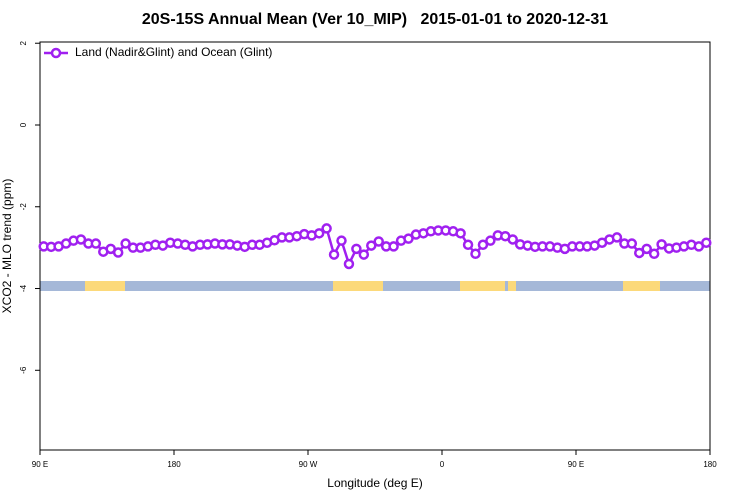 The height and width of the screenshot is (500, 750). I want to click on x-axis-label: Longitude (deg E), so click(374, 483).